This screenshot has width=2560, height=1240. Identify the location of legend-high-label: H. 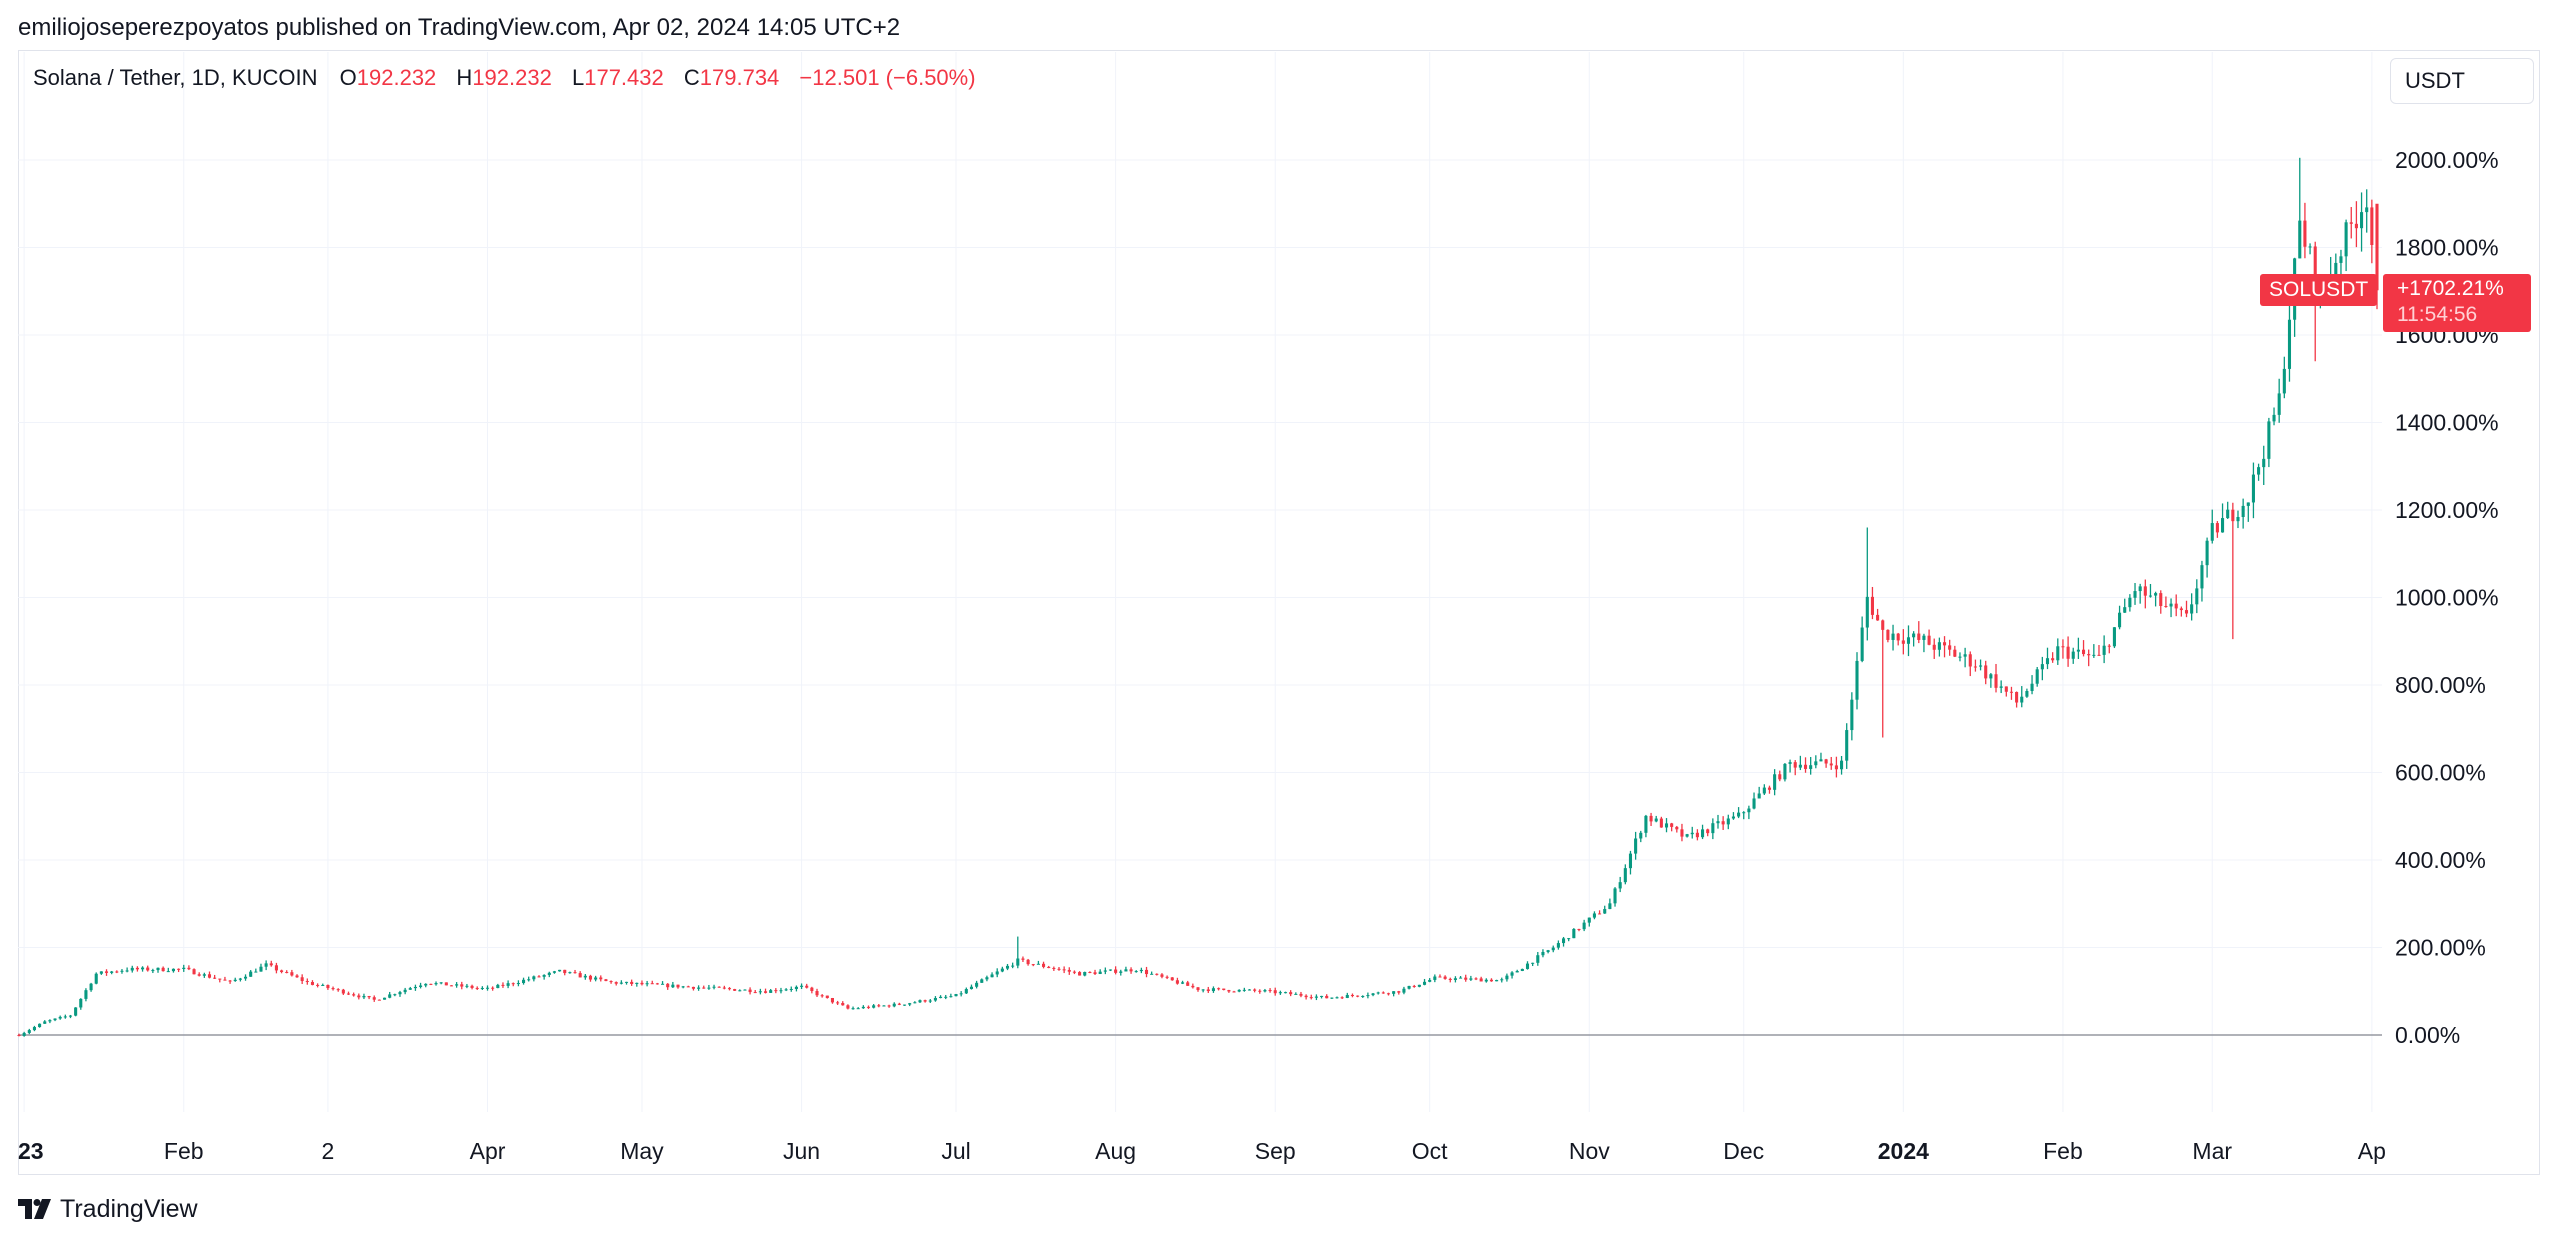
(464, 77).